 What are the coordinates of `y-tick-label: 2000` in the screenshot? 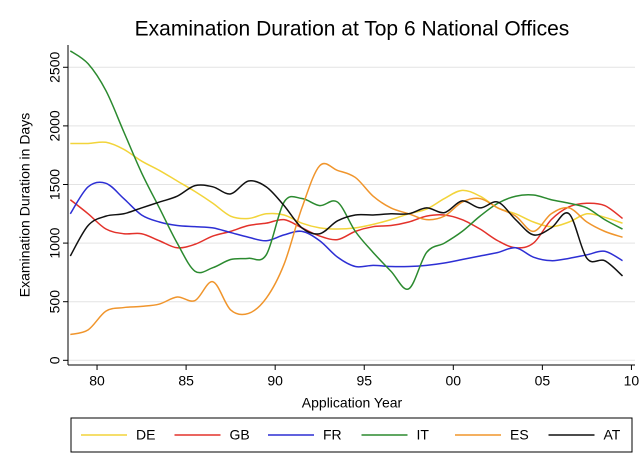 It's located at (55, 125).